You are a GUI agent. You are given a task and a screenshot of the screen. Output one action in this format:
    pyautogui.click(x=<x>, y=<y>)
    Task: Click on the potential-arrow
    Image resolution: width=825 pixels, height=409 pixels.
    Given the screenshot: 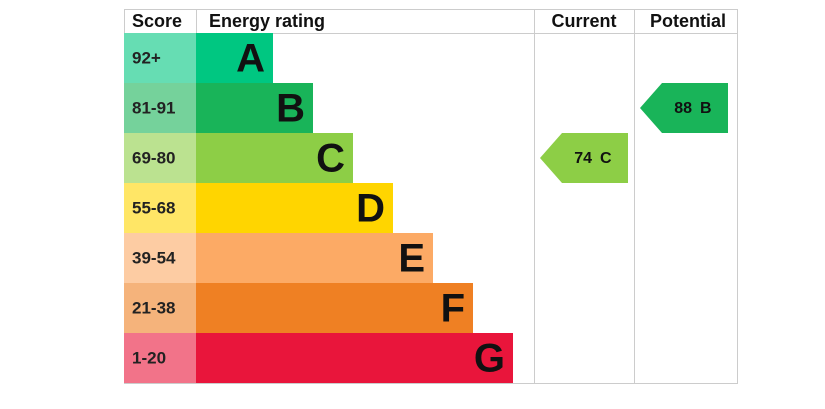 What is the action you would take?
    pyautogui.click(x=684, y=108)
    